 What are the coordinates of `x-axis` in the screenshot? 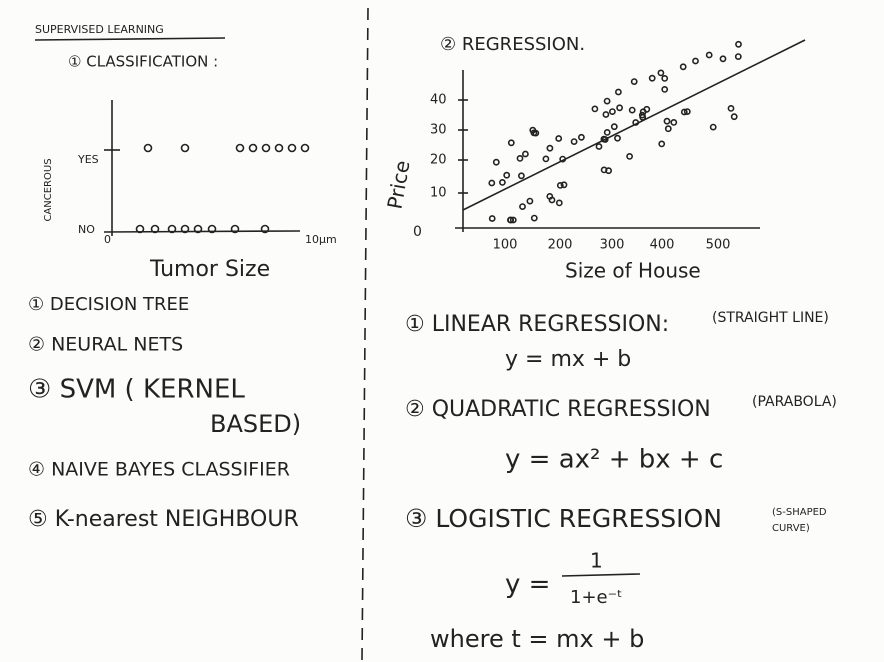 It's located at (202, 231).